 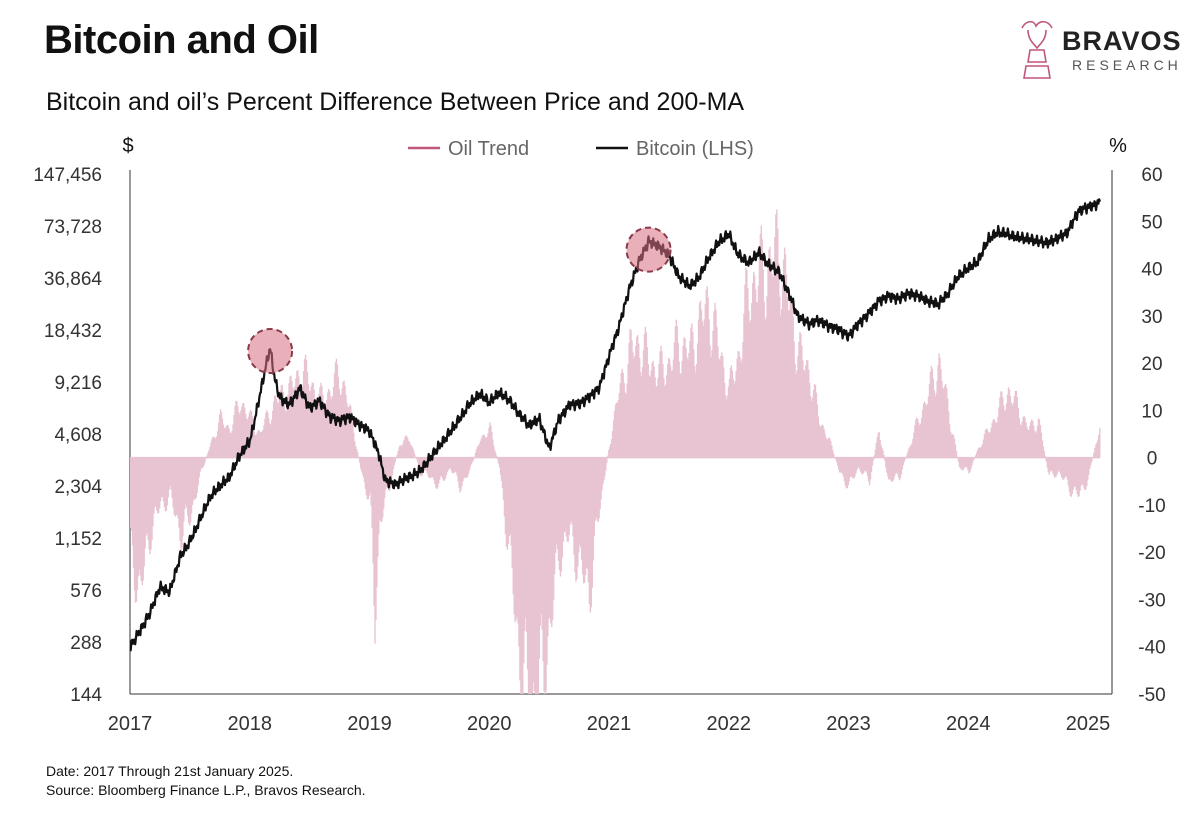 I want to click on peak-highlight-circle, so click(x=270, y=351).